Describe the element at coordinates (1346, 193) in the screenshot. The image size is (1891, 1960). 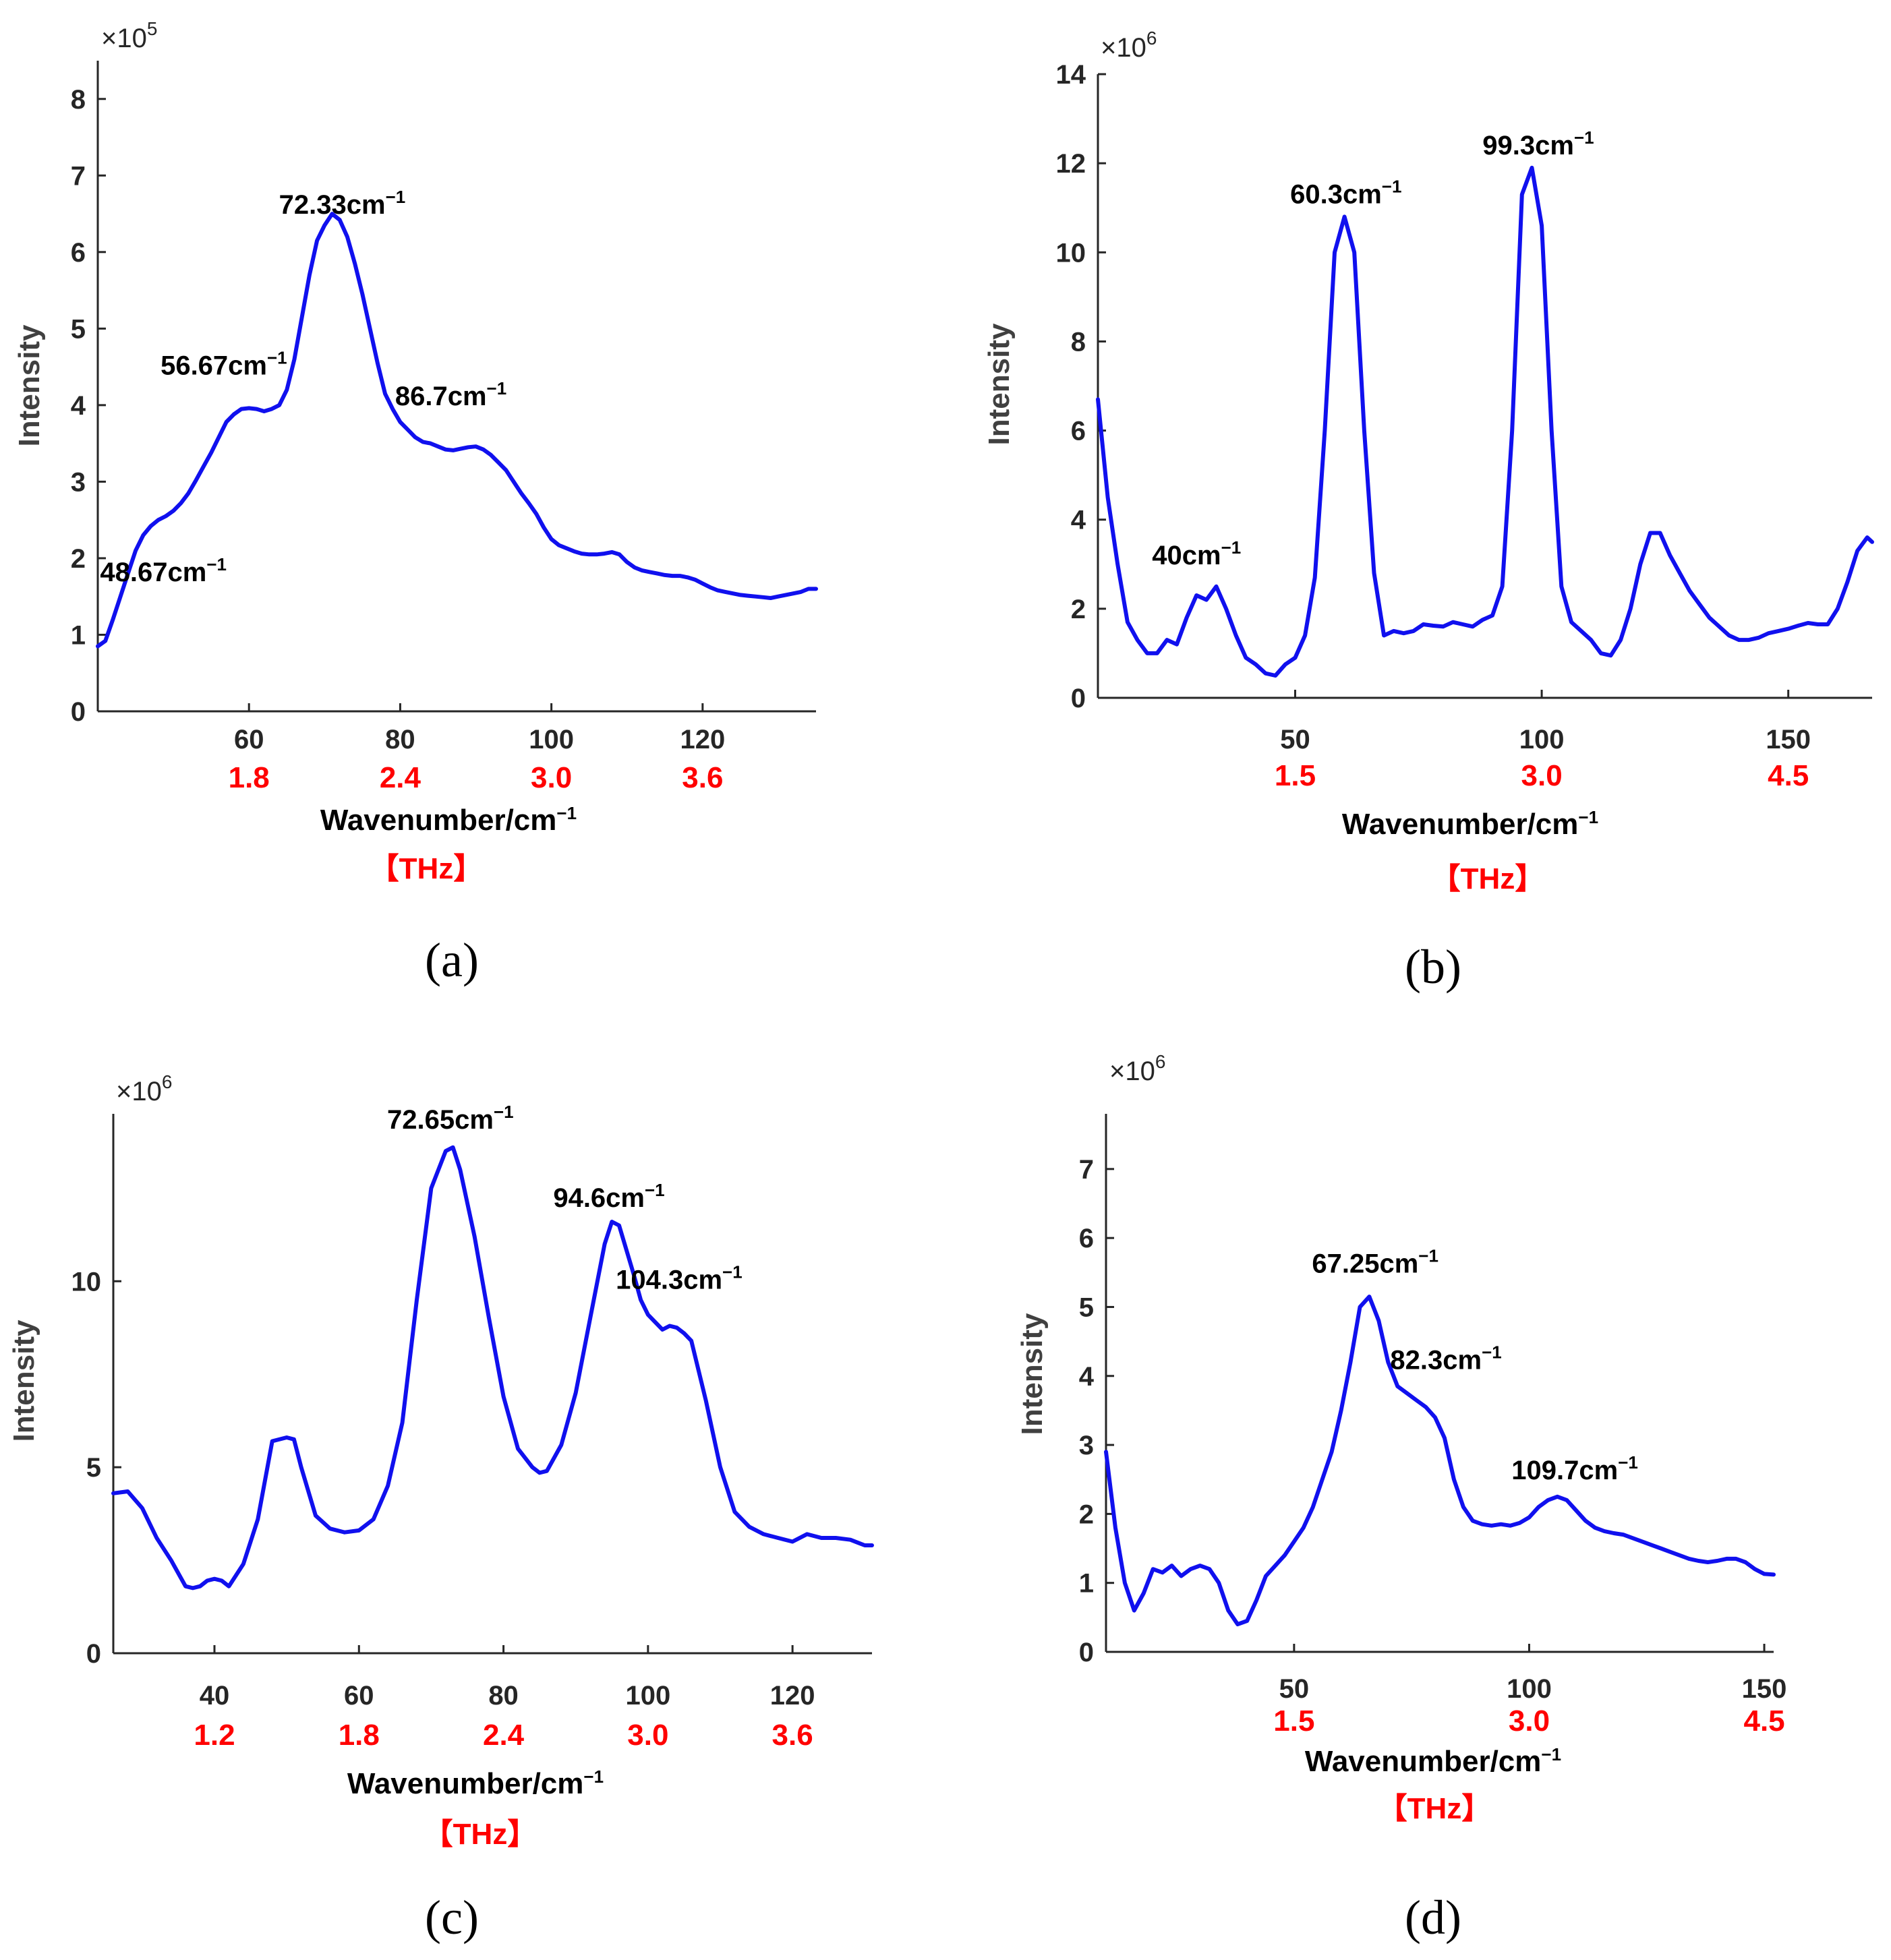
I see `peak-annotation: 60.3cm−1` at that location.